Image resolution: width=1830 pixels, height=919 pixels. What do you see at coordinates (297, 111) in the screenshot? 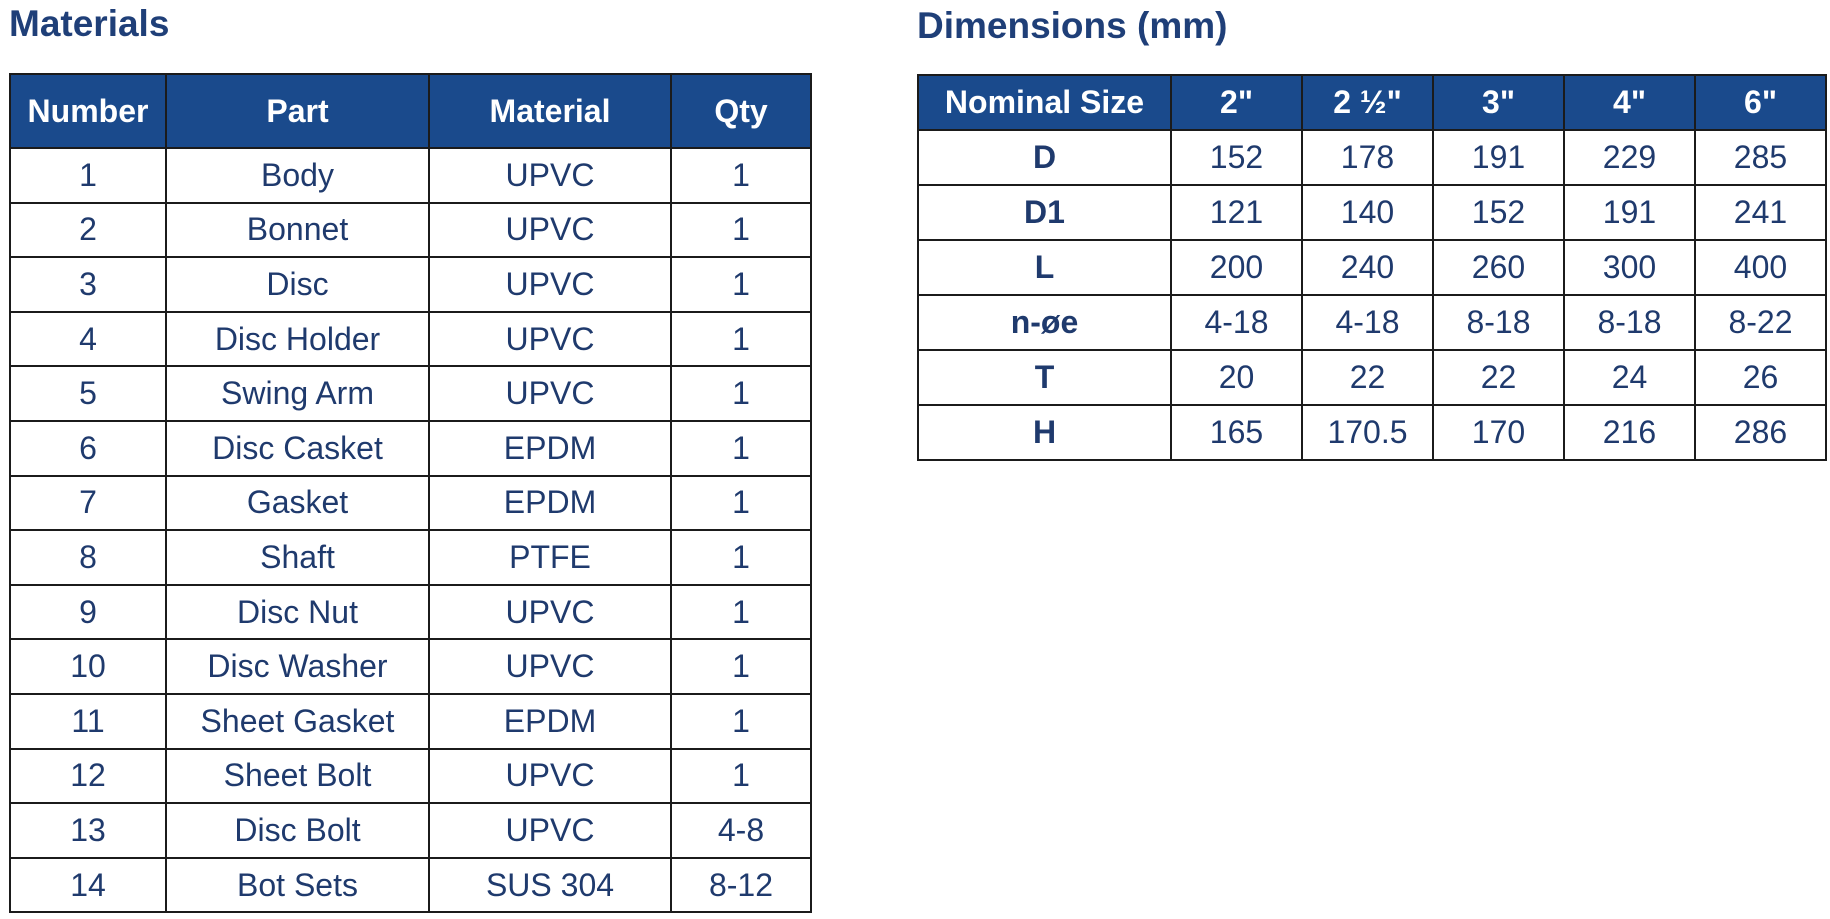
I see `header-cell: Part` at bounding box center [297, 111].